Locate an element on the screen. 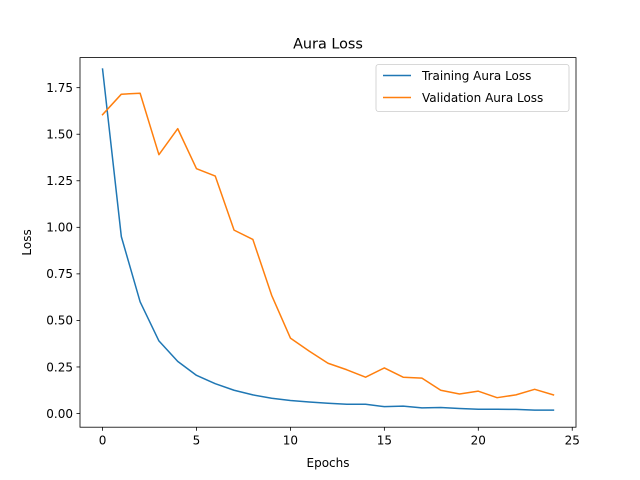 The image size is (640, 480). legend-box is located at coordinates (472, 88).